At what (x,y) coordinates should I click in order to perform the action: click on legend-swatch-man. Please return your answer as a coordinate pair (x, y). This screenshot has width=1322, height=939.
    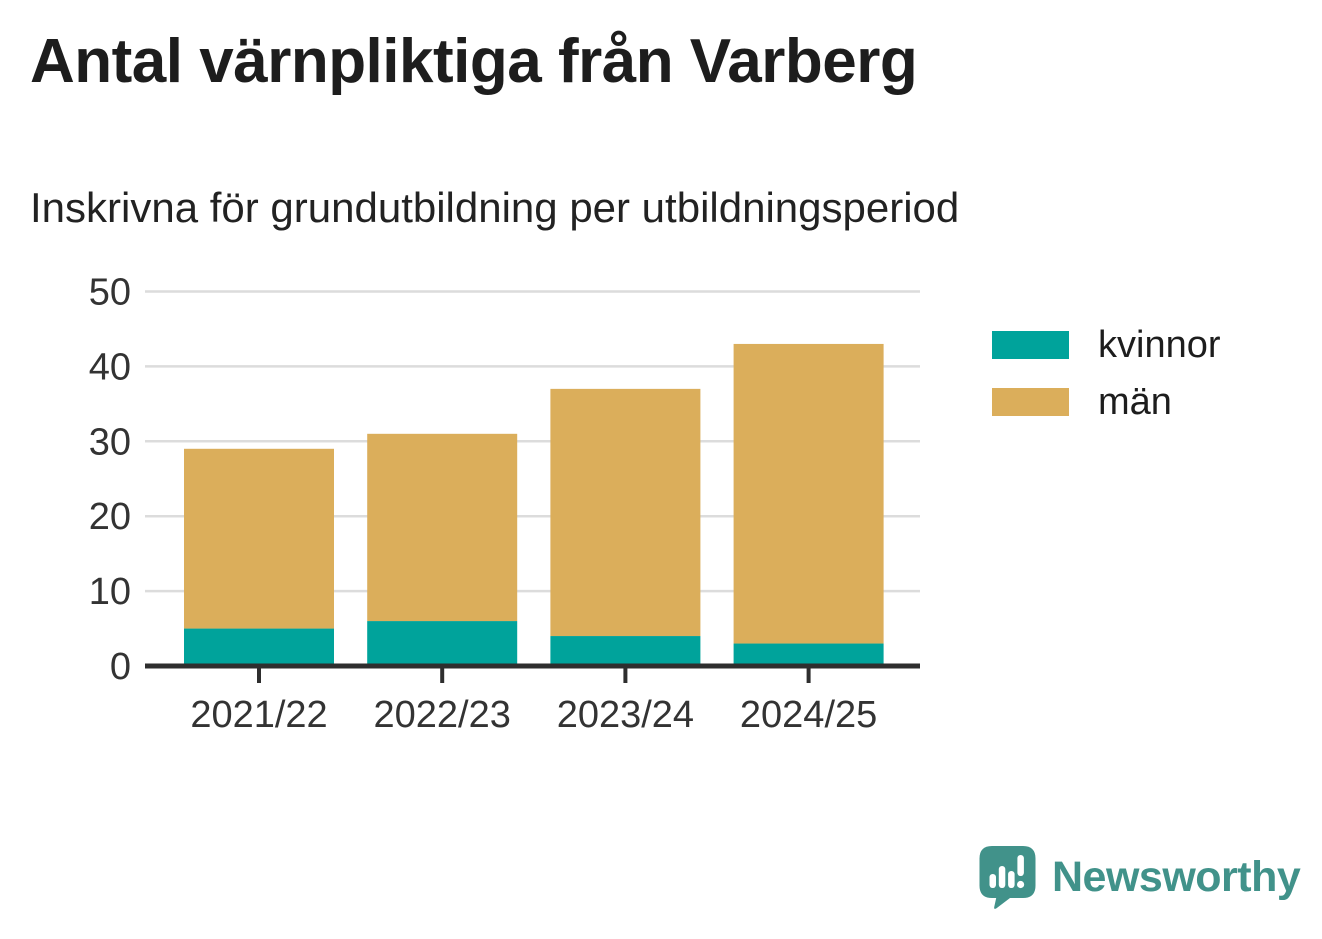
    Looking at the image, I should click on (1030, 402).